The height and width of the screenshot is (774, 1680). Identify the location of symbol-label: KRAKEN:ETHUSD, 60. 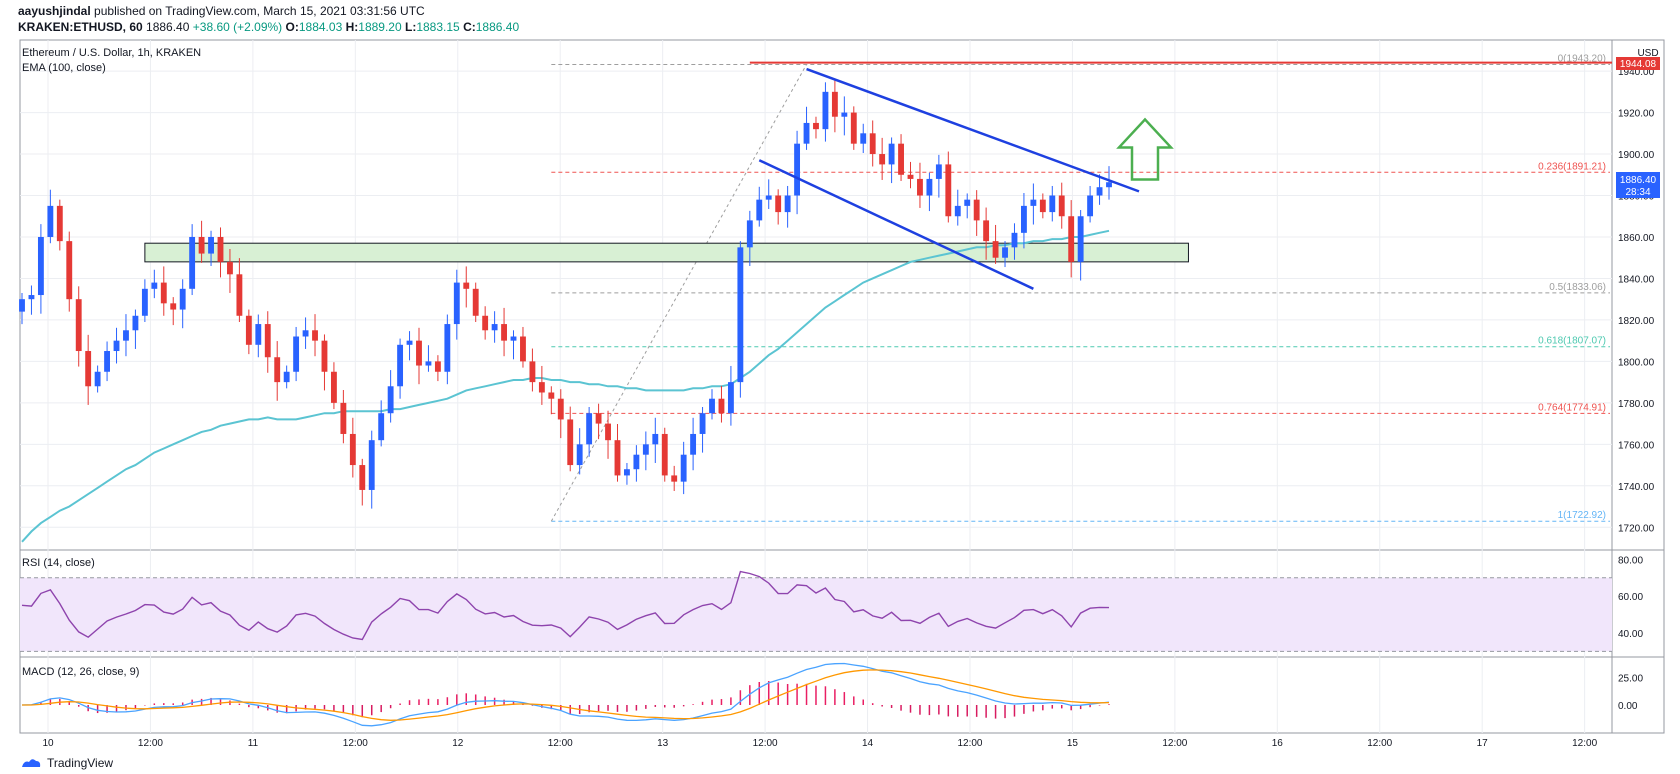
(80, 27).